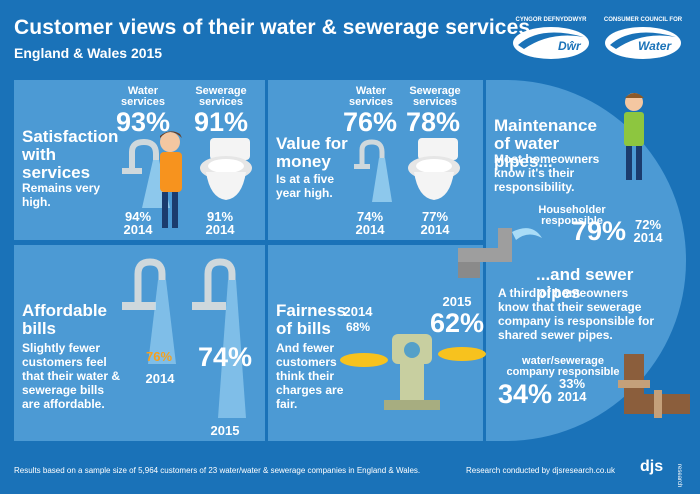  Describe the element at coordinates (563, 366) in the screenshot. I see `company-label: water/sewerage company responsible` at that location.